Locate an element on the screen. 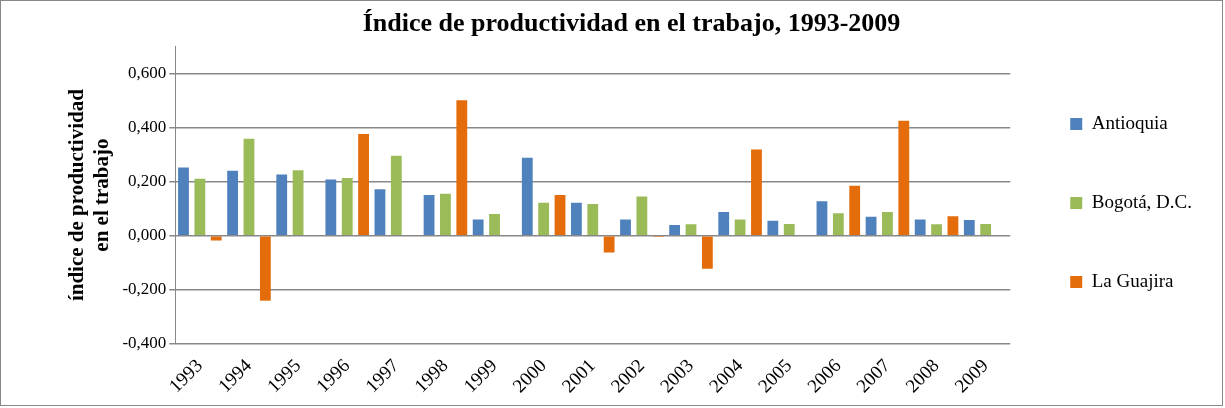 This screenshot has height=408, width=1225. y-tick-label: 0,600 is located at coordinates (147, 72).